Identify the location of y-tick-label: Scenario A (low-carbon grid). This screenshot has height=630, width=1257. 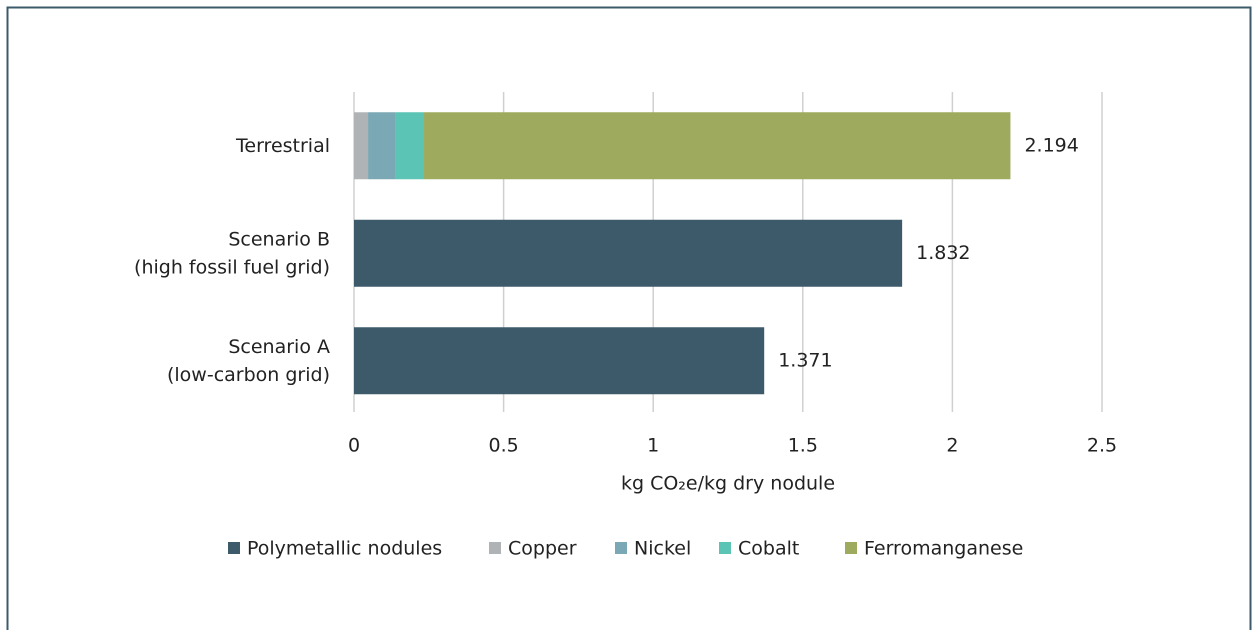
(248, 360).